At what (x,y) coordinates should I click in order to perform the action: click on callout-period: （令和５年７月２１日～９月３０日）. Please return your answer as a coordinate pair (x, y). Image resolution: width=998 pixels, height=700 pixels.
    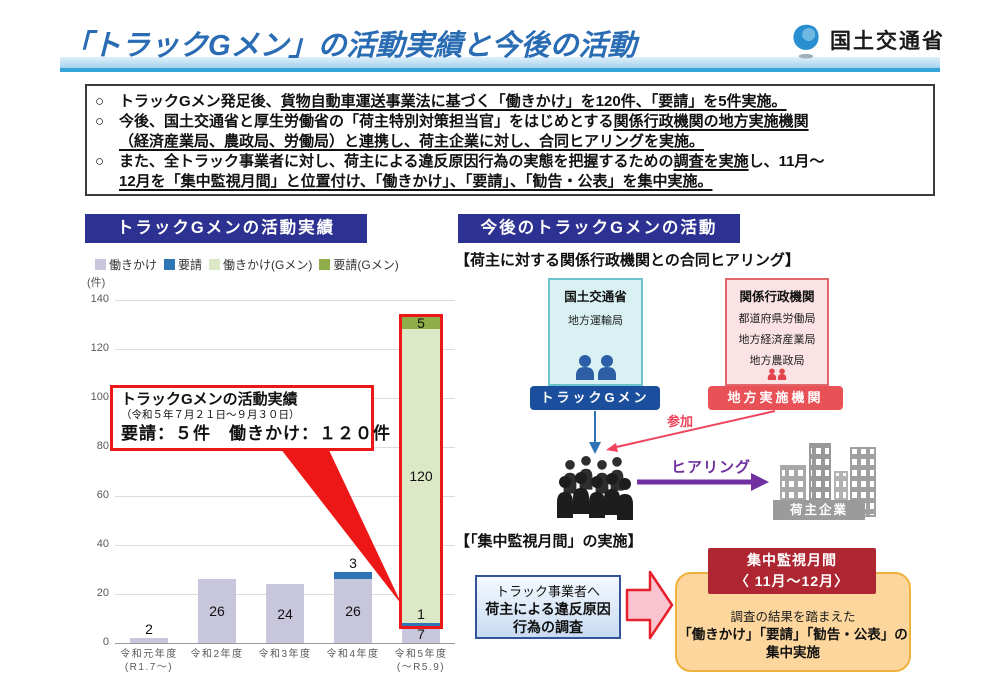
    Looking at the image, I should click on (210, 415).